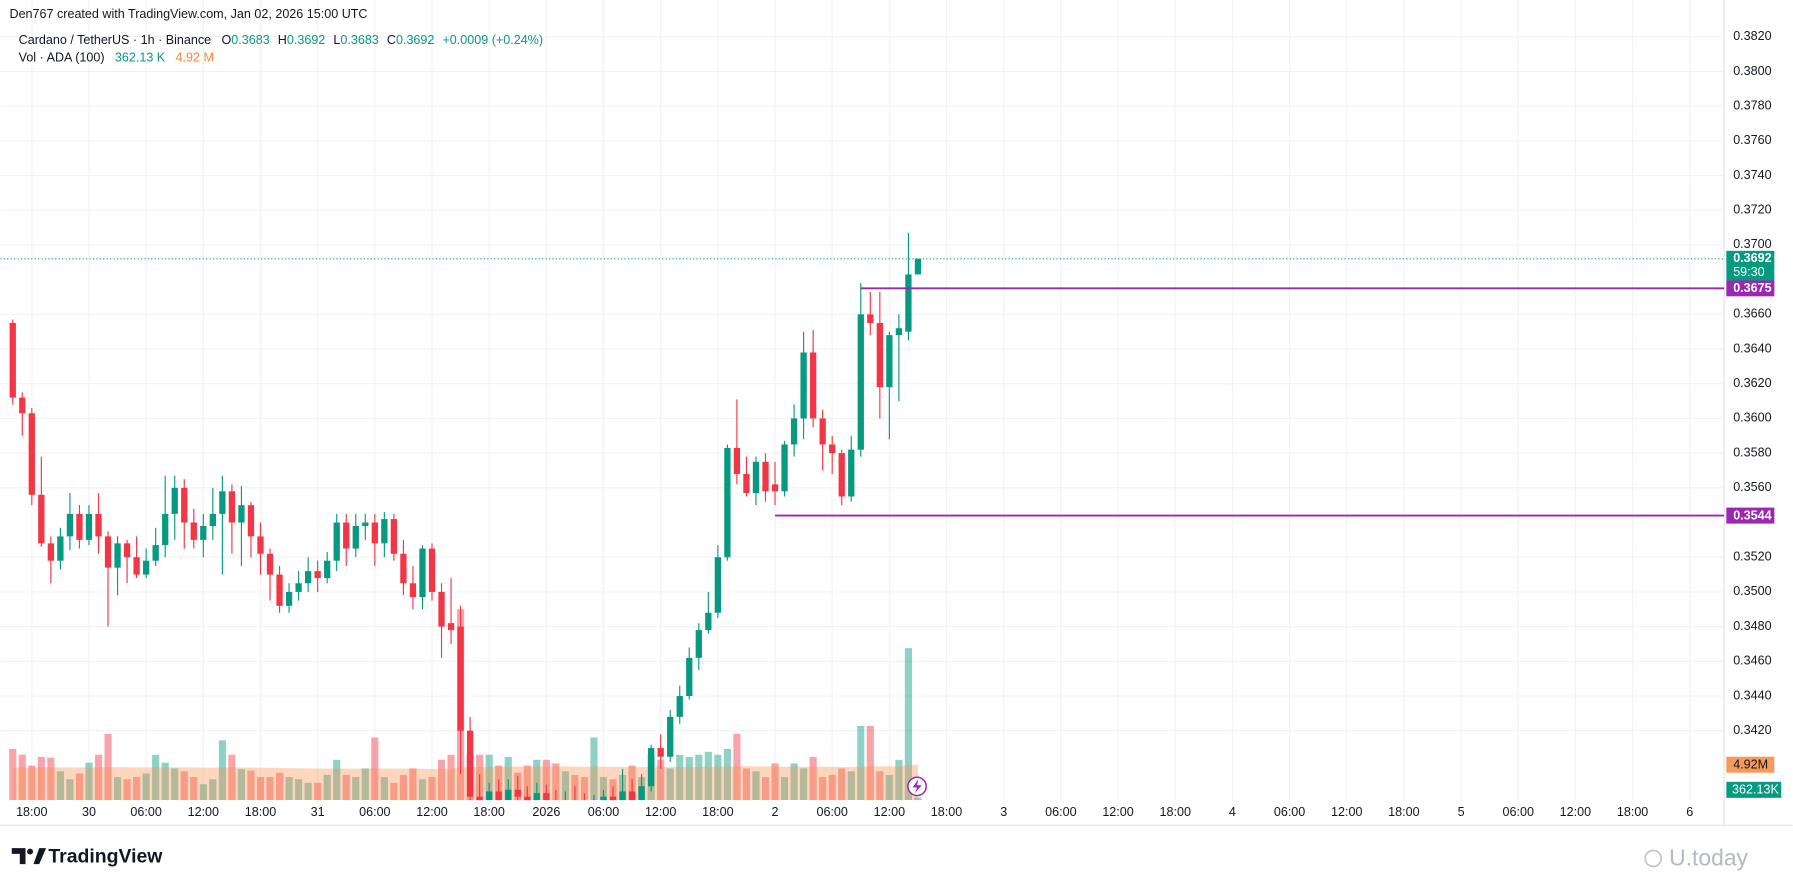 The height and width of the screenshot is (887, 1793). I want to click on y-tick-label: 0.3740, so click(1752, 175).